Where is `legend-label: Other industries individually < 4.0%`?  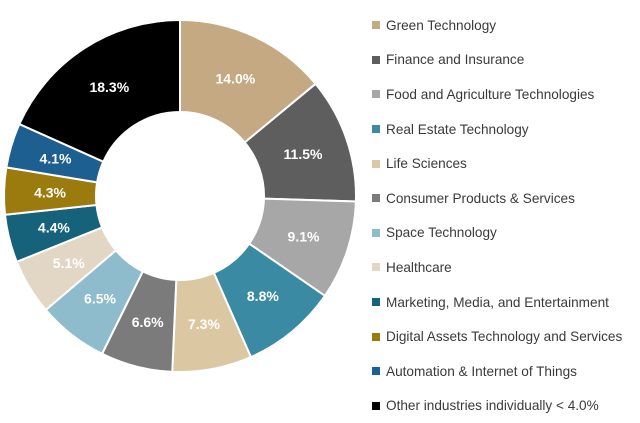
legend-label: Other industries individually < 4.0% is located at coordinates (492, 406).